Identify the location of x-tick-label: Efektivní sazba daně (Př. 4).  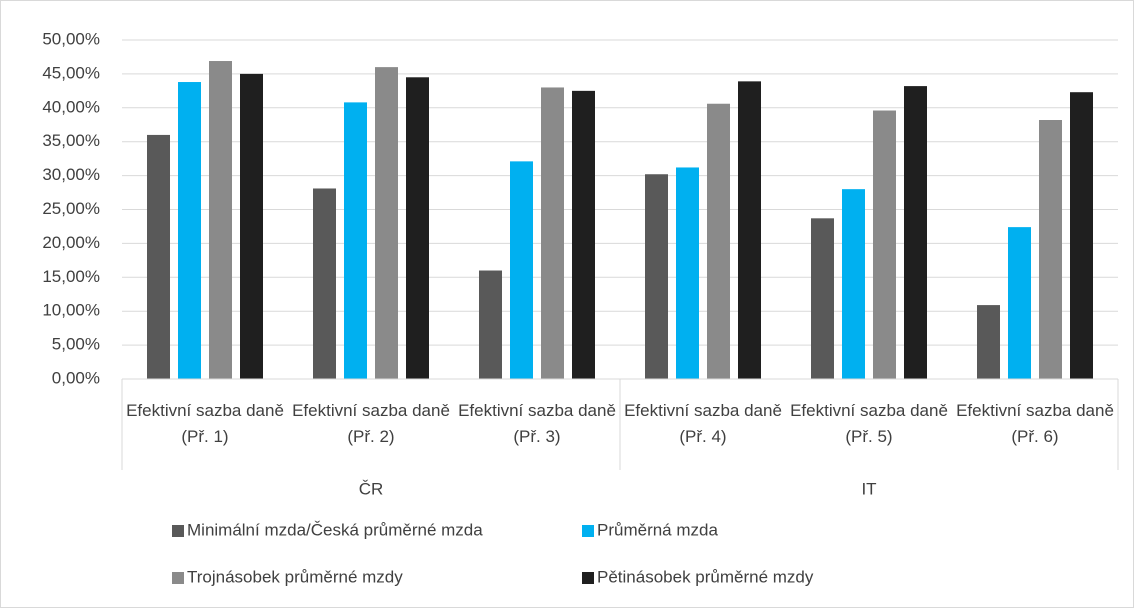
(703, 423).